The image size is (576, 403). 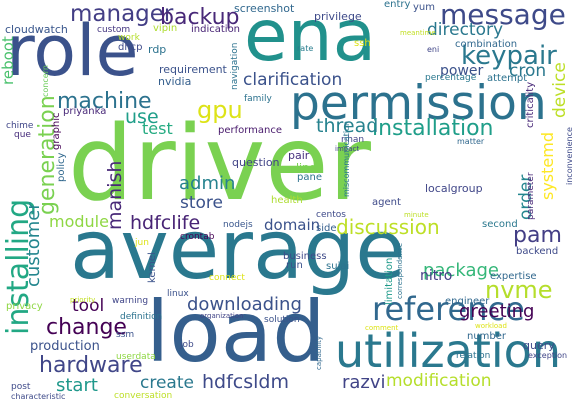 What do you see at coordinates (471, 141) in the screenshot?
I see `word-matter: matter` at bounding box center [471, 141].